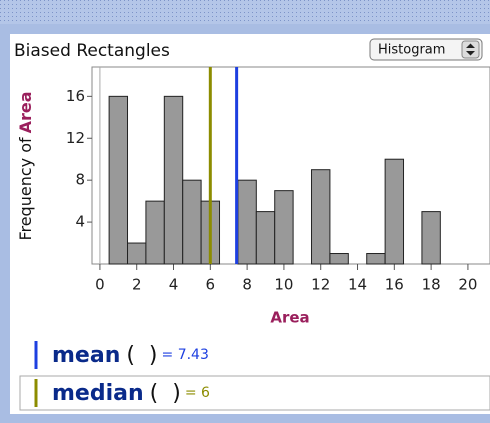  Describe the element at coordinates (254, 393) in the screenshot. I see `median-row-box` at that location.